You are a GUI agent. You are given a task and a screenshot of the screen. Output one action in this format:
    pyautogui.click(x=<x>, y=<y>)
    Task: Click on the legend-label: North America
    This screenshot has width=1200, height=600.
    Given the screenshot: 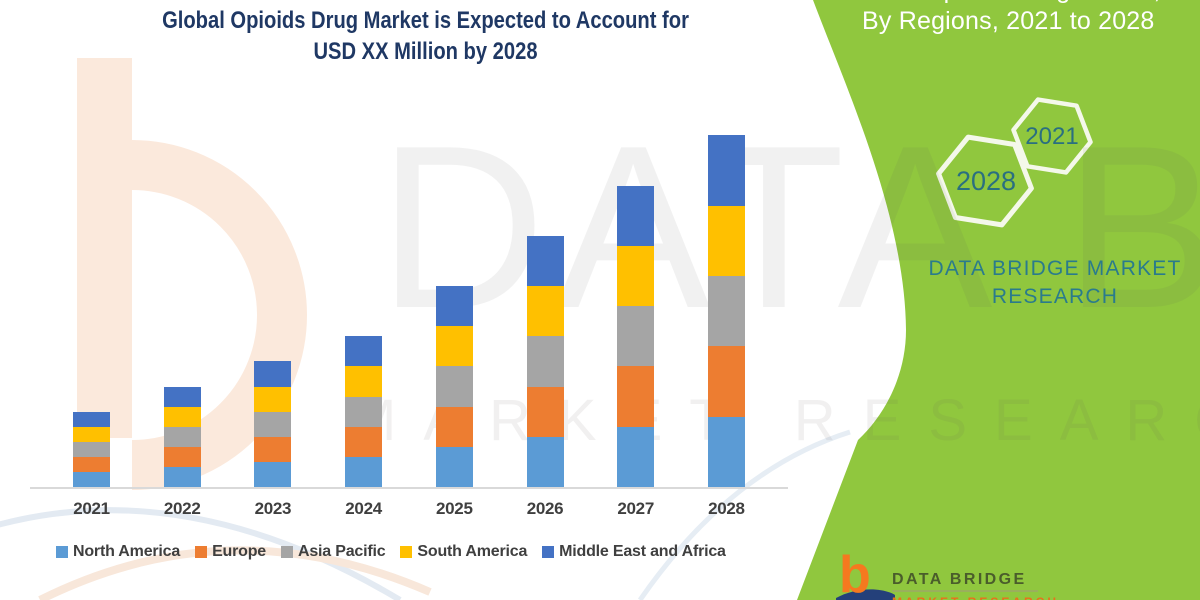 What is the action you would take?
    pyautogui.click(x=127, y=551)
    